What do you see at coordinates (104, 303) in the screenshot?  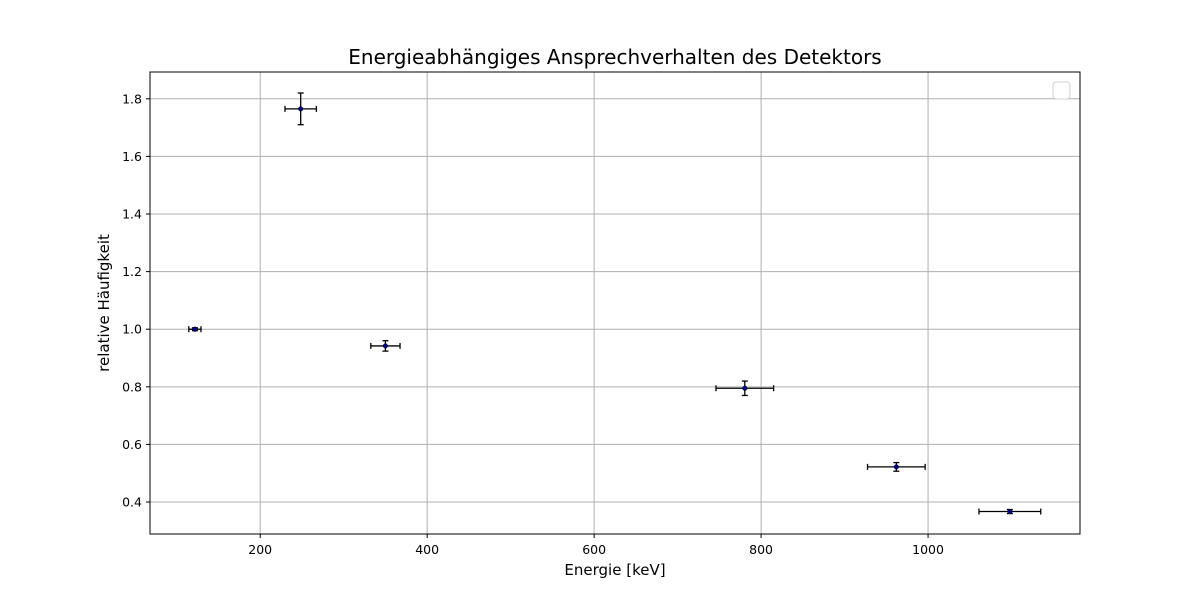 I see `y-axis-label: relative Häufigkeit` at bounding box center [104, 303].